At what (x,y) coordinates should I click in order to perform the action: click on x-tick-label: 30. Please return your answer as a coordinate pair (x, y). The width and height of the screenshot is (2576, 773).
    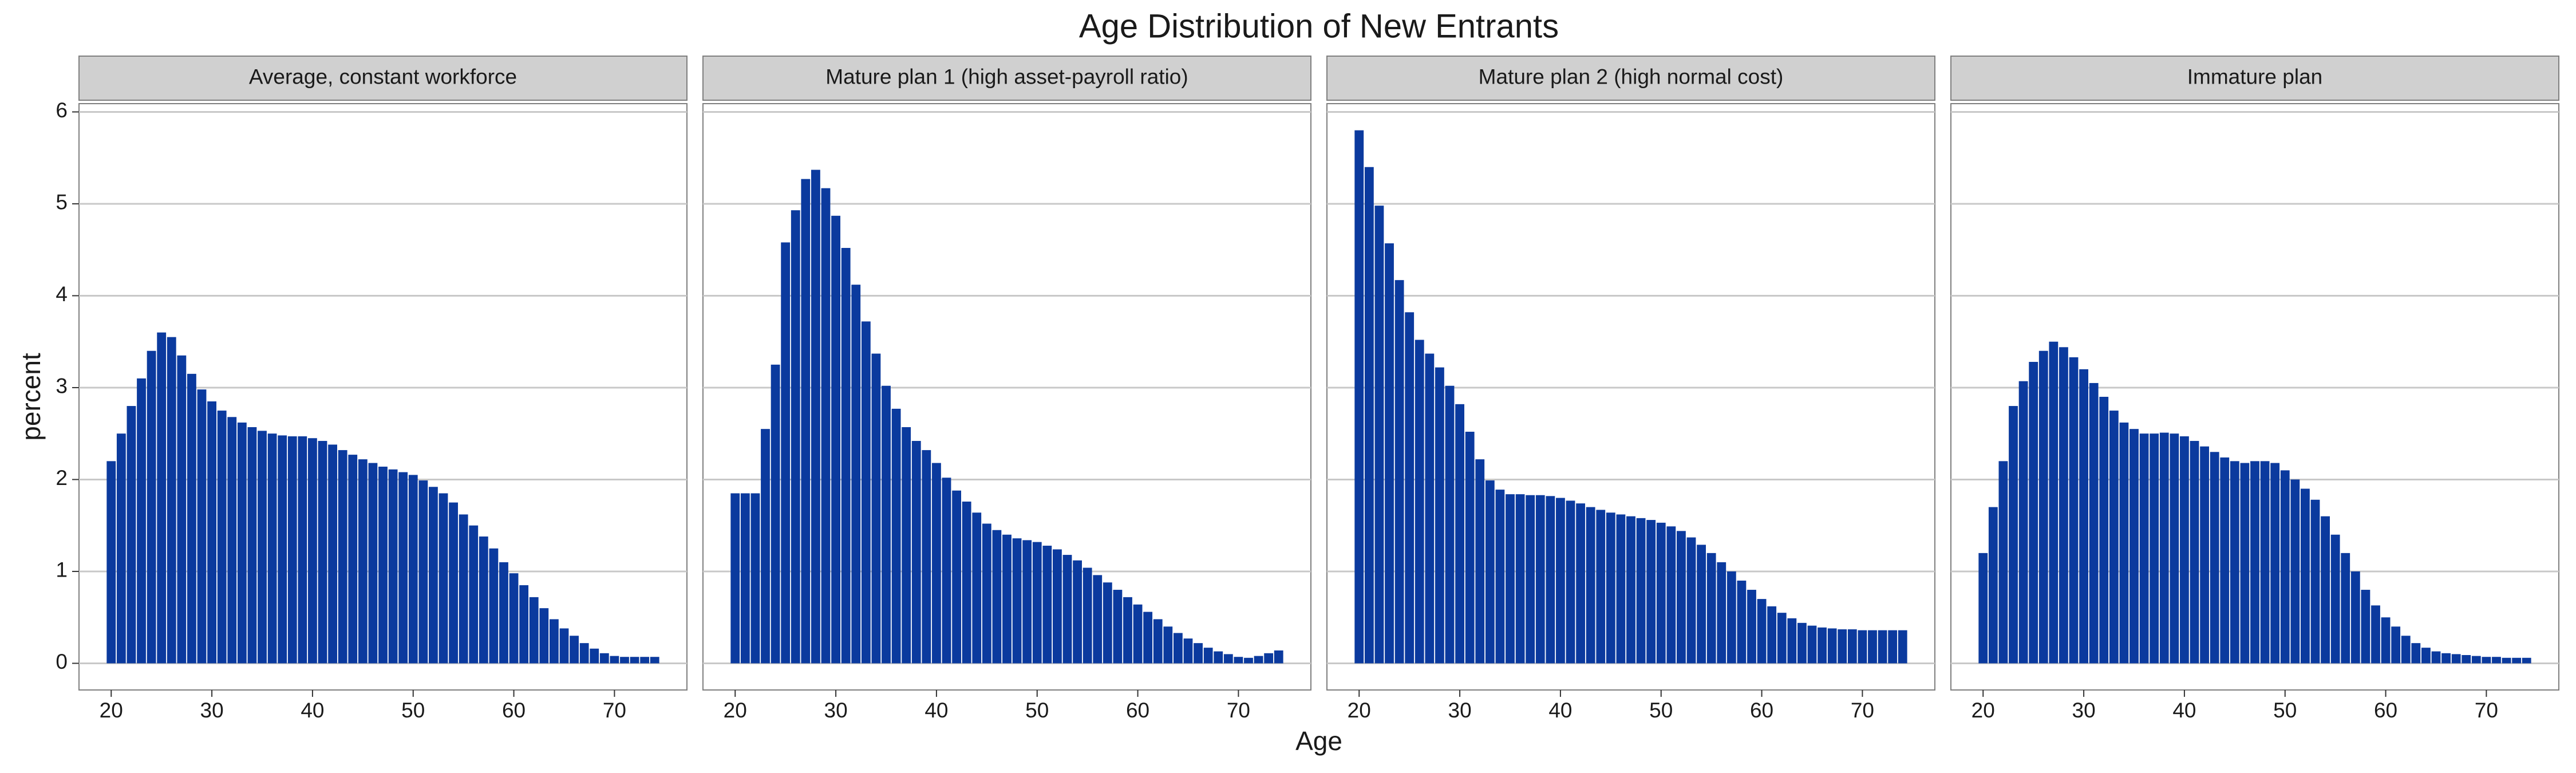
    Looking at the image, I should click on (212, 710).